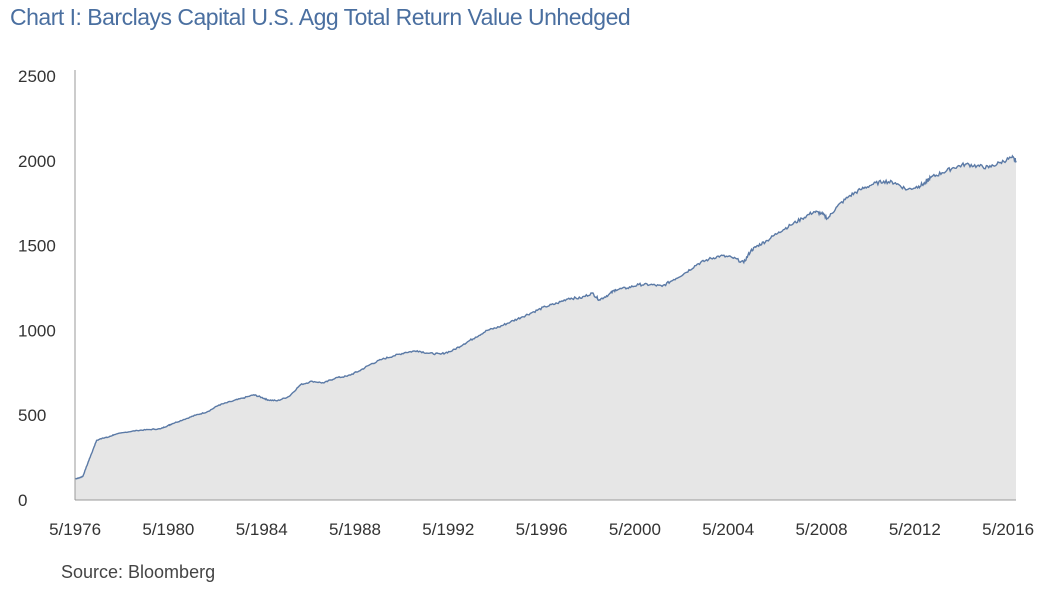 This screenshot has width=1047, height=591. I want to click on y-tick-label: 2000, so click(37, 161).